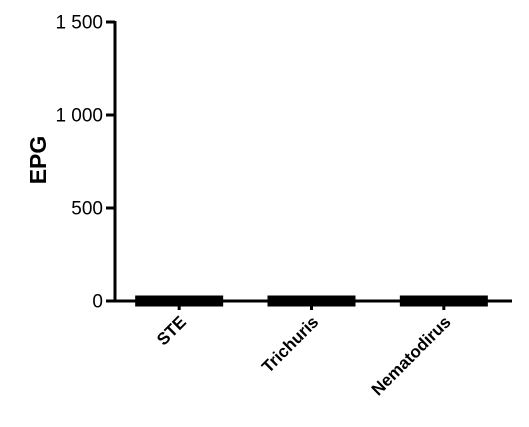  What do you see at coordinates (79, 116) in the screenshot?
I see `y-tick-label: 1 000` at bounding box center [79, 116].